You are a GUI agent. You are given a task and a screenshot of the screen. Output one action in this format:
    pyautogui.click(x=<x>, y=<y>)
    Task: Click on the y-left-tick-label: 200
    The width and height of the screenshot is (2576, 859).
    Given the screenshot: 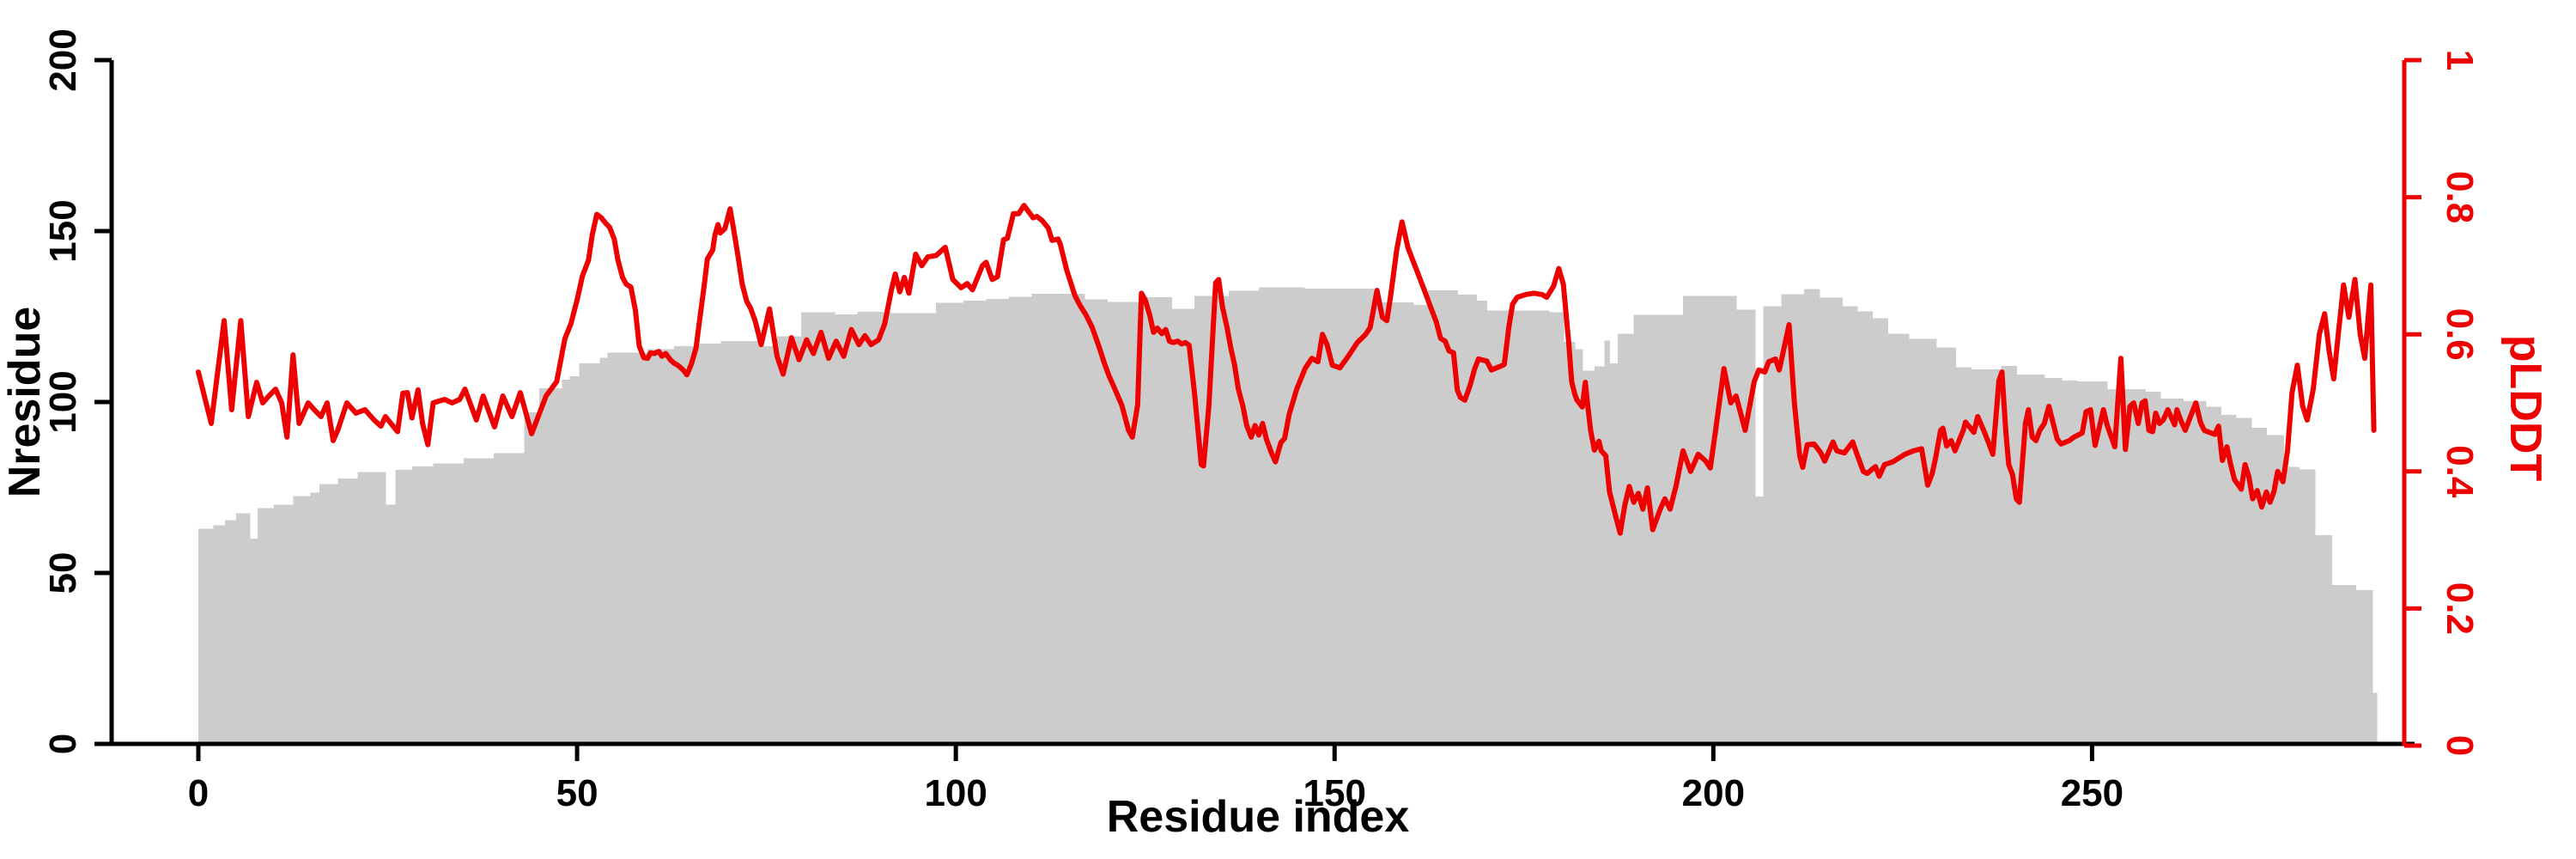 What is the action you would take?
    pyautogui.click(x=63, y=59)
    